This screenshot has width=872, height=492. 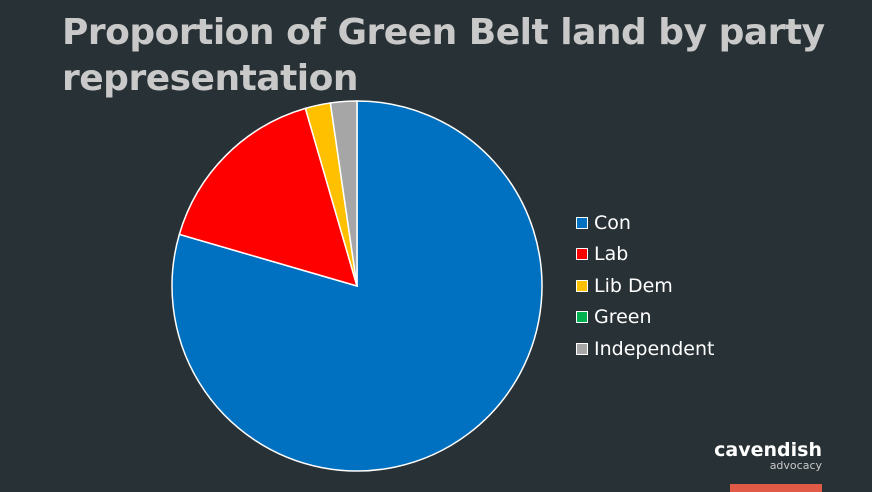 I want to click on legend-item-independent: Independent, so click(x=645, y=349).